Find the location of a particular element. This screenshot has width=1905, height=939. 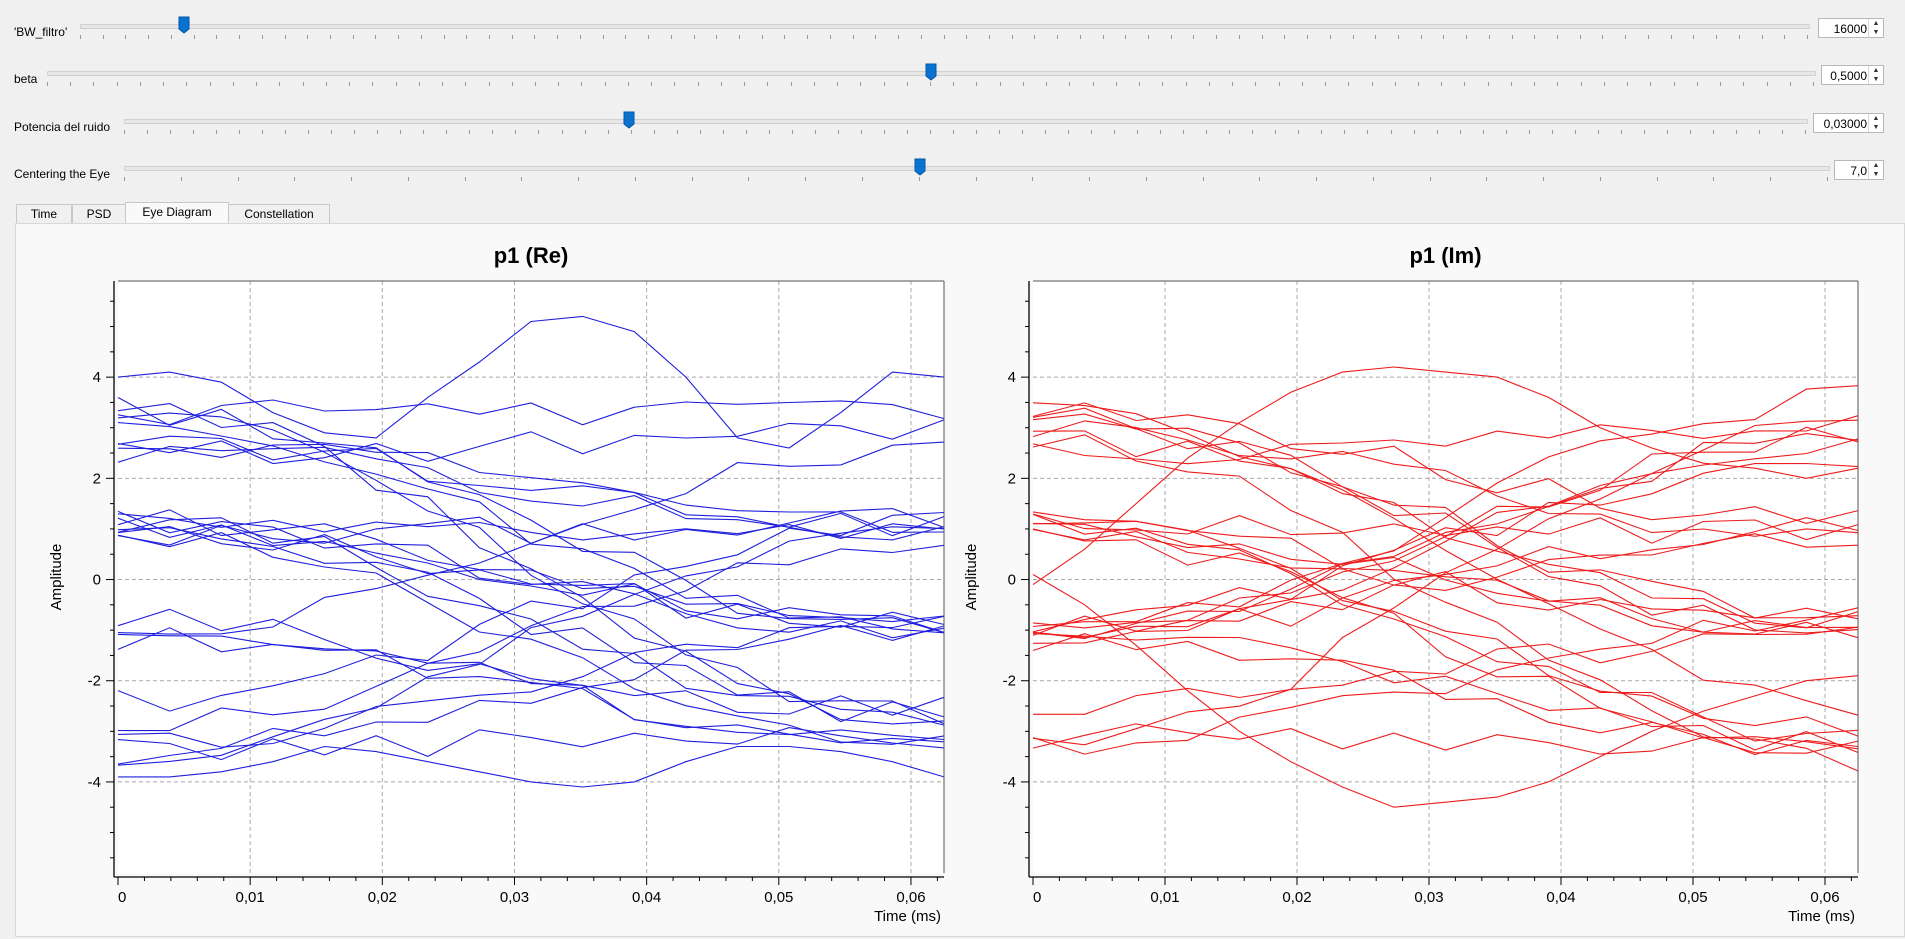

slider-spinbox: 0,03000 ▲ ▼ is located at coordinates (1848, 123).